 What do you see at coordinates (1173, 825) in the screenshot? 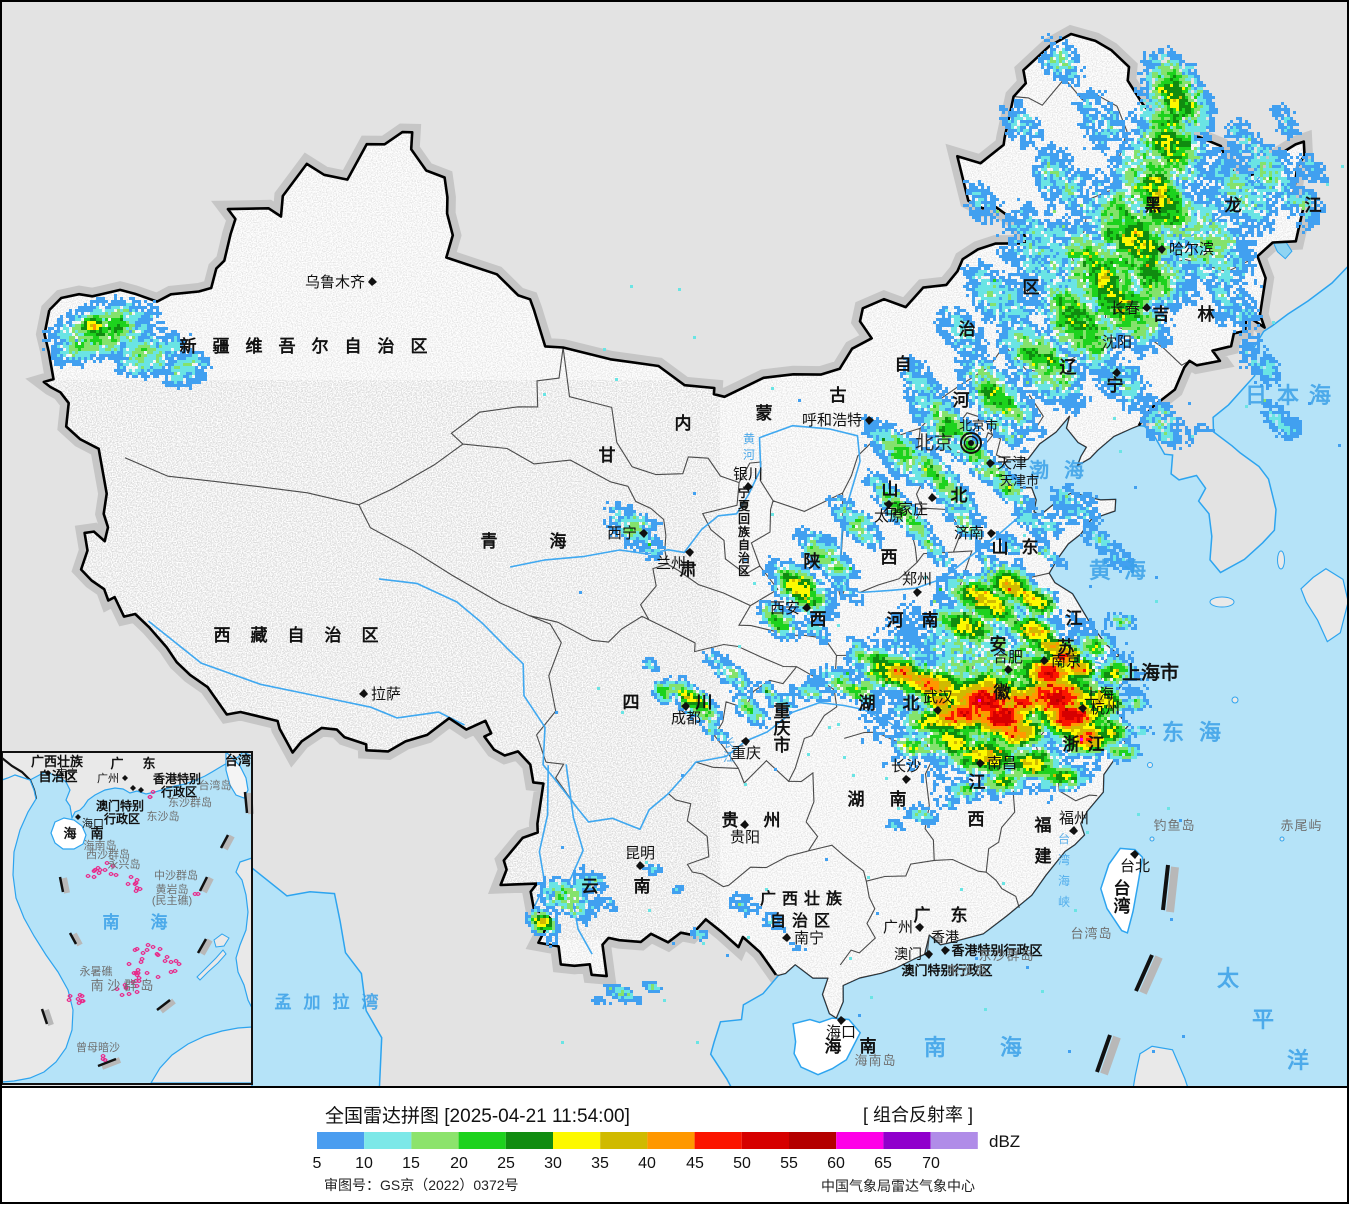
I see `svg-text: 鱼` at bounding box center [1173, 825].